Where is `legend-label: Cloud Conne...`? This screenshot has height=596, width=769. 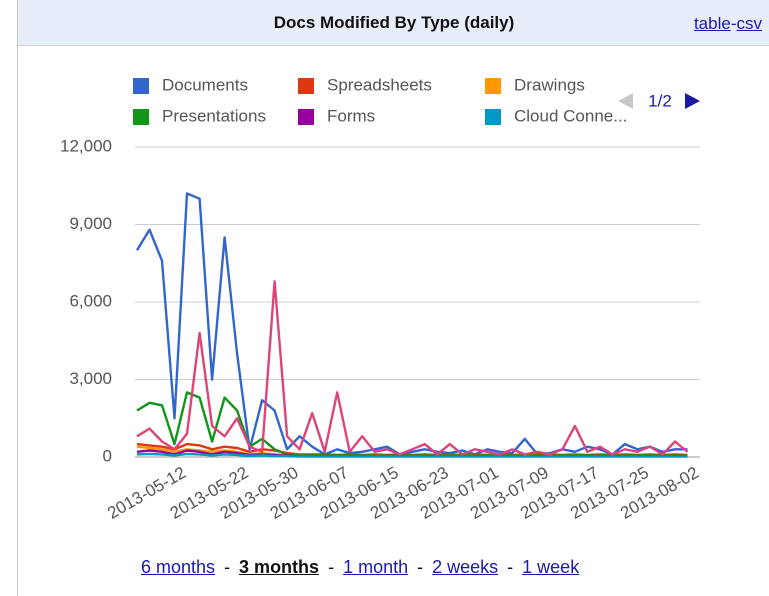 legend-label: Cloud Conne... is located at coordinates (570, 115).